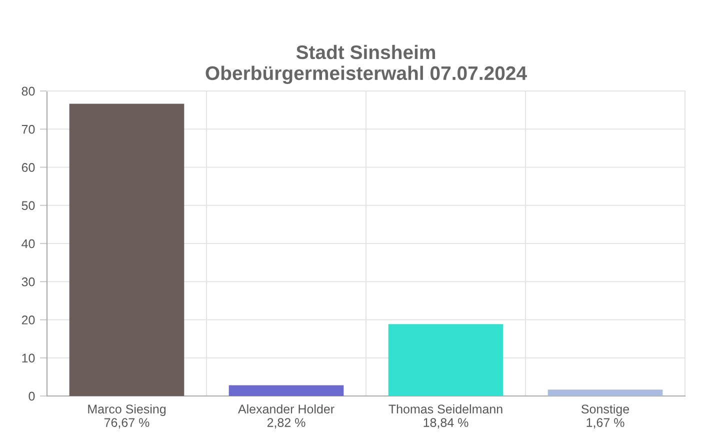  Describe the element at coordinates (286, 409) in the screenshot. I see `x-tick-label: Alexander Holder` at that location.